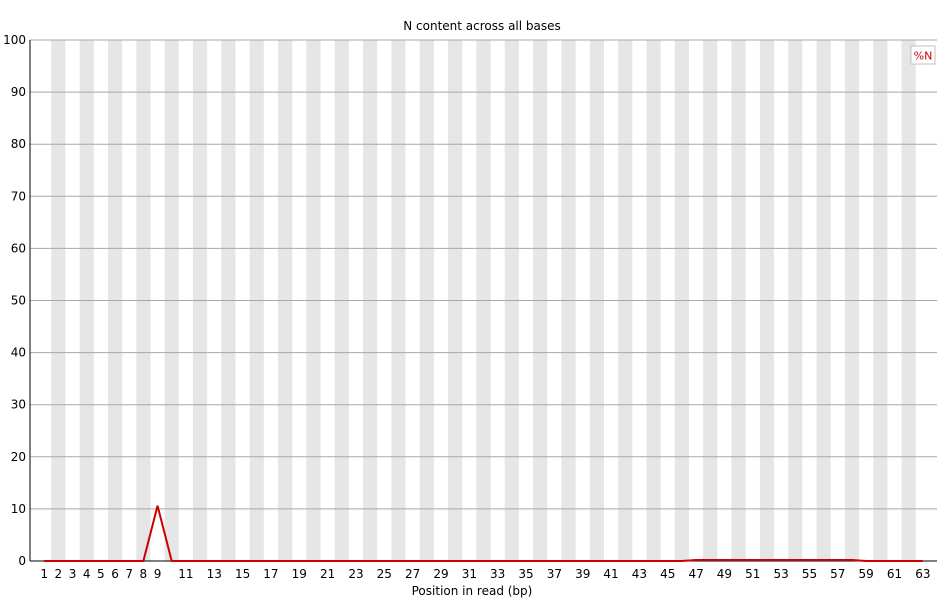 The height and width of the screenshot is (600, 945). What do you see at coordinates (667, 574) in the screenshot?
I see `x-tick-45: 45` at bounding box center [667, 574].